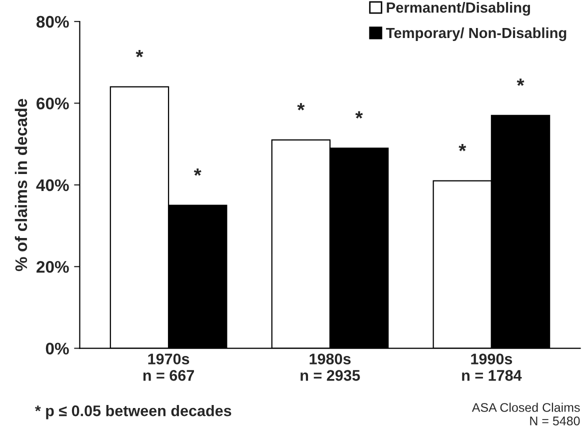 The height and width of the screenshot is (430, 582). What do you see at coordinates (526, 414) in the screenshot?
I see `text: ASA Closed Claims N = 5480` at bounding box center [526, 414].